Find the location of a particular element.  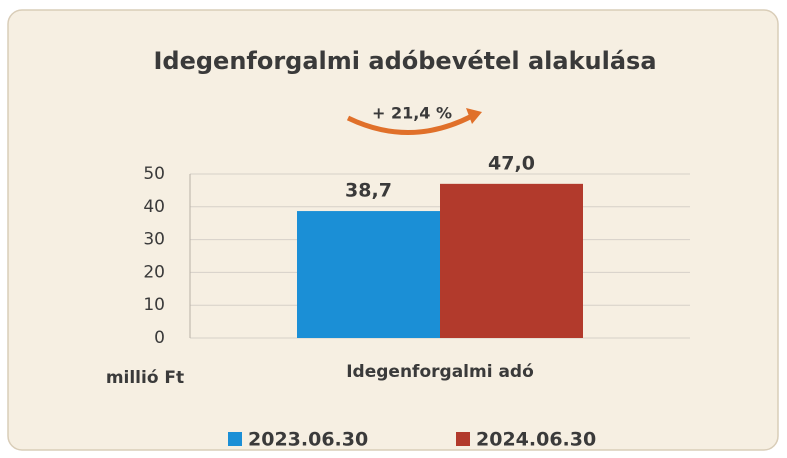

x-tick-label: Idegenforgalmi adó is located at coordinates (440, 372).